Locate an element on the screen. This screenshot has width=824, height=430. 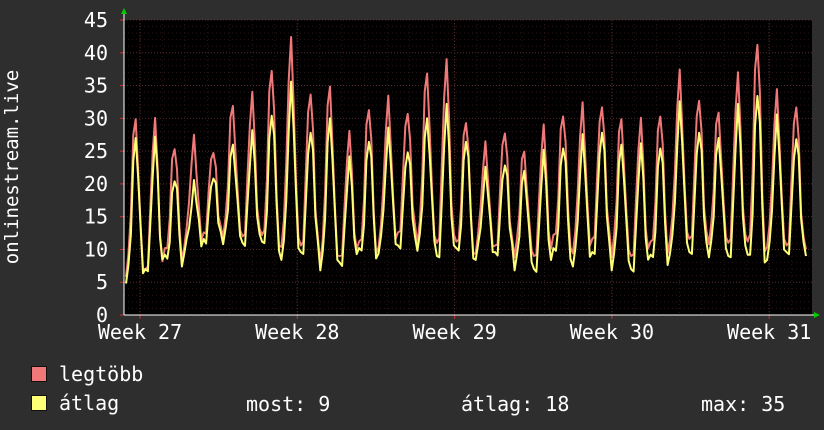
stat-max: max: 35 is located at coordinates (743, 404).